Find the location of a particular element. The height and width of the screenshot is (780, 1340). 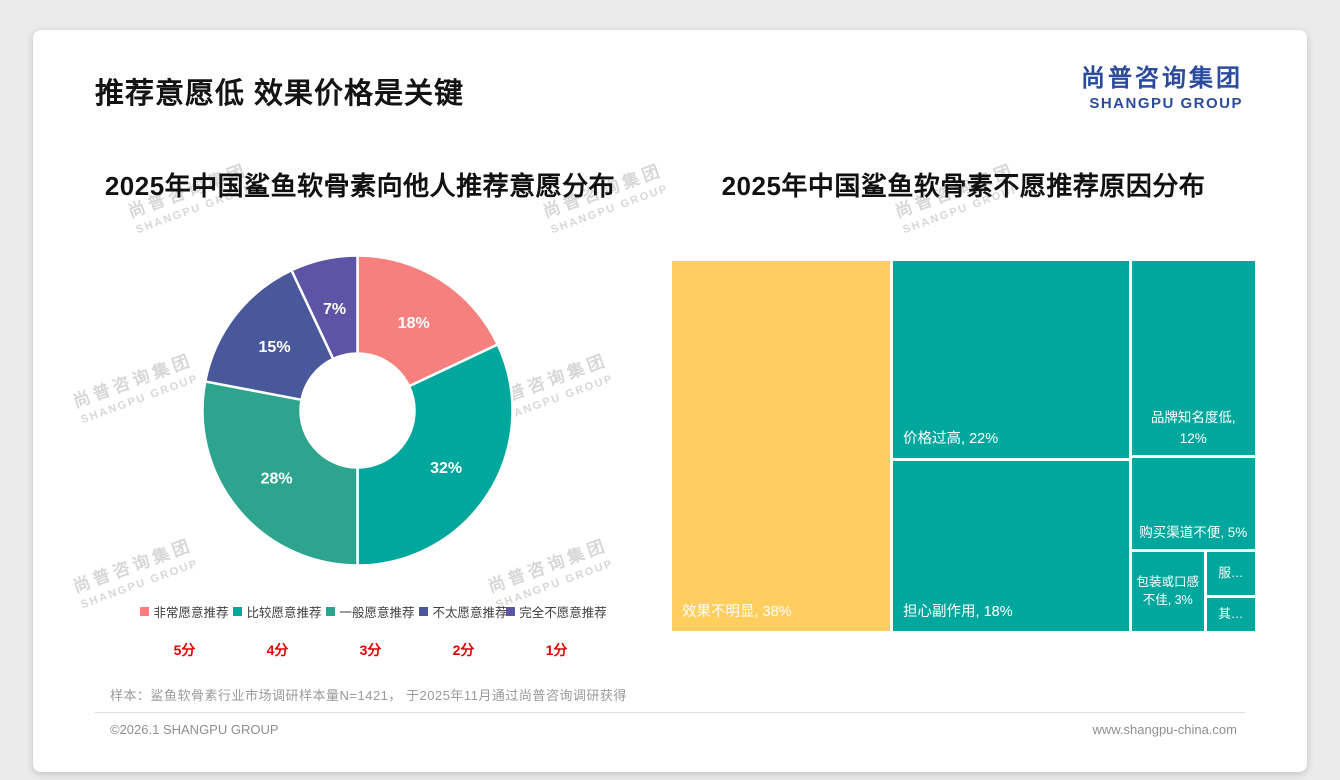

donut-value-label: 7% is located at coordinates (334, 309).